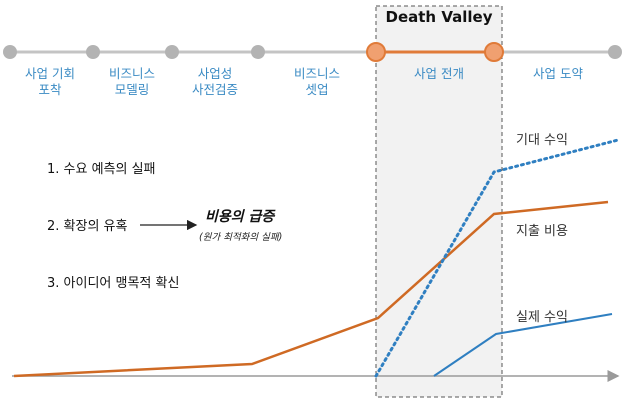 The image size is (625, 400). What do you see at coordinates (113, 283) in the screenshot?
I see `note-idea-conviction: 3. 아이디어 맹목적 확신` at bounding box center [113, 283].